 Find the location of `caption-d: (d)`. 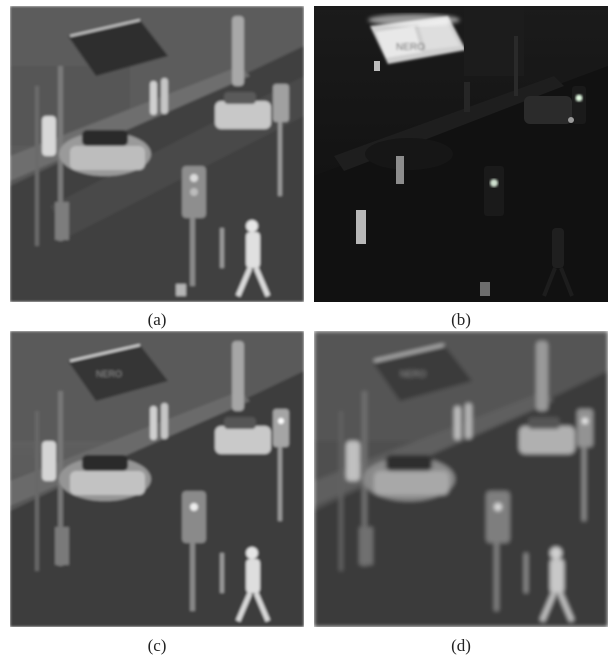

caption-d: (d) is located at coordinates (461, 645).